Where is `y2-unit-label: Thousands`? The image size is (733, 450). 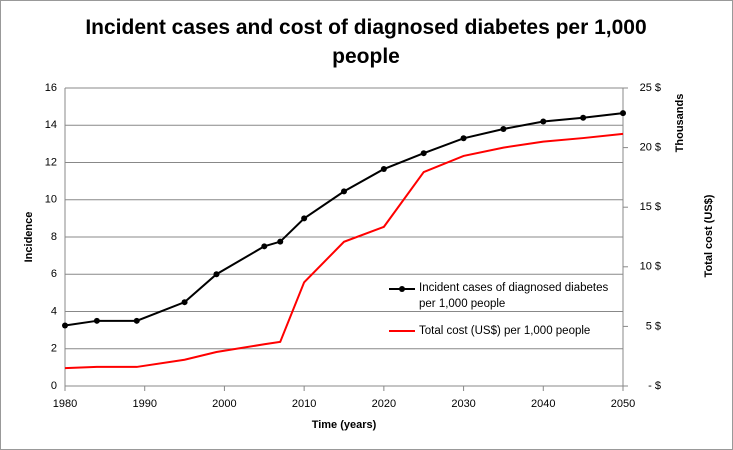 y2-unit-label: Thousands is located at coordinates (680, 123).